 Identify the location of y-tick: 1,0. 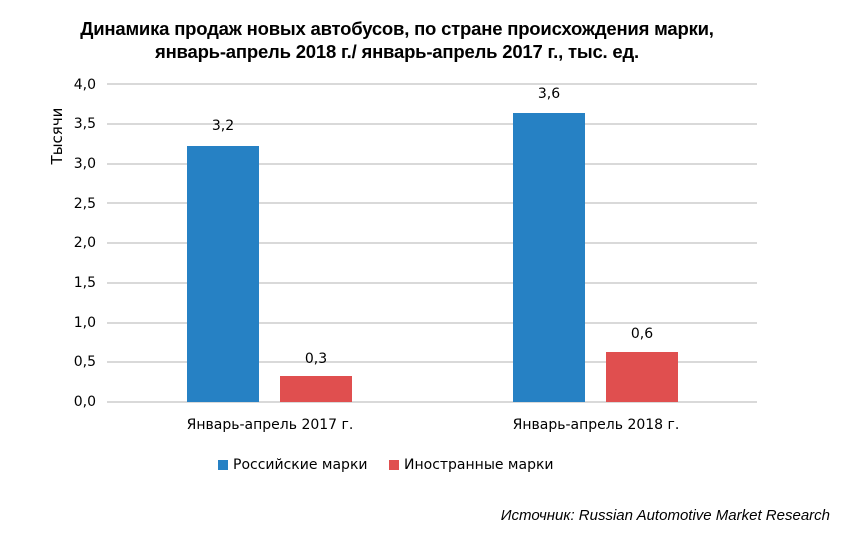
(84, 323).